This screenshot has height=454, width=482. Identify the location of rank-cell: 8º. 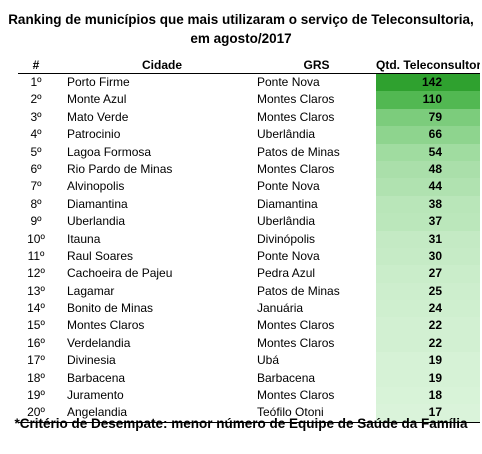
(36, 203).